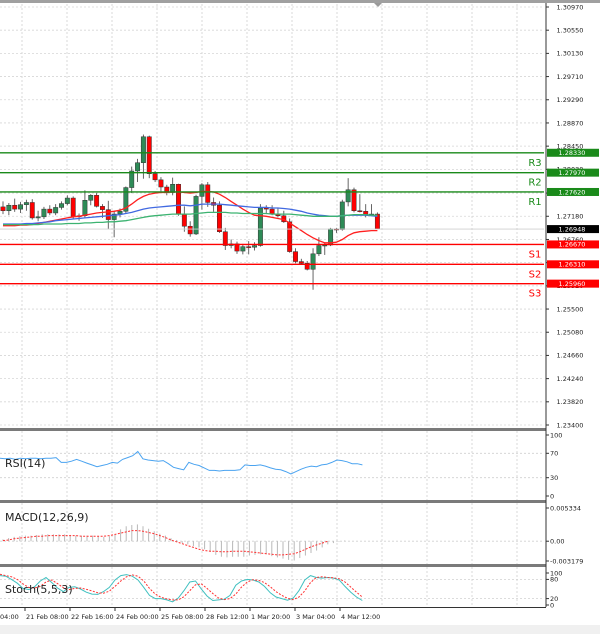 The height and width of the screenshot is (634, 600). What do you see at coordinates (572, 153) in the screenshot?
I see `price-tag-value: 1.28330` at bounding box center [572, 153].